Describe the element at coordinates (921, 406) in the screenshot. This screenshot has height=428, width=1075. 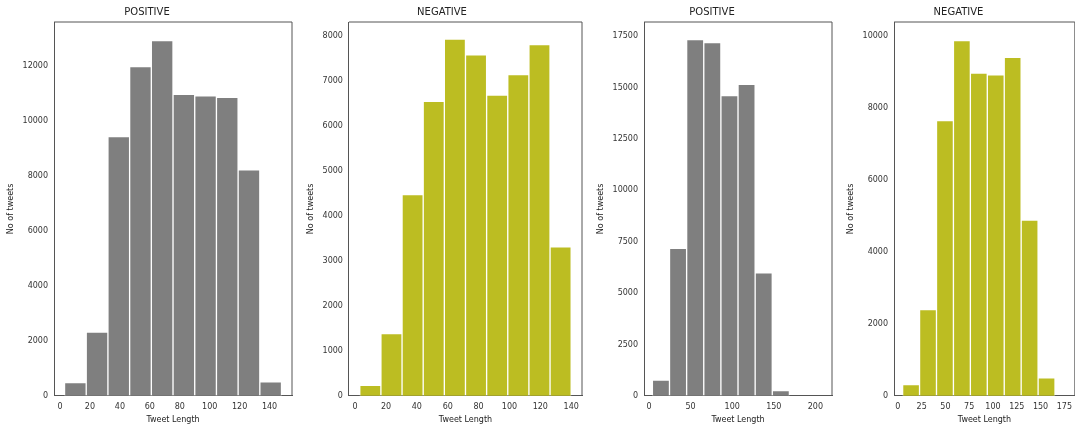
I see `x-tick-label: 25` at that location.